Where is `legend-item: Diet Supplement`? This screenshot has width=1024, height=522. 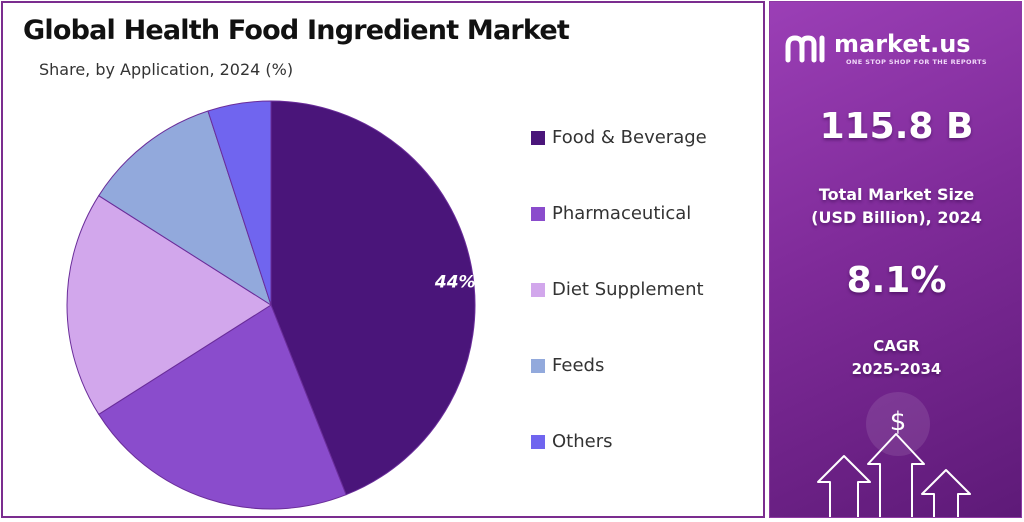 legend-item: Diet Supplement is located at coordinates (617, 289).